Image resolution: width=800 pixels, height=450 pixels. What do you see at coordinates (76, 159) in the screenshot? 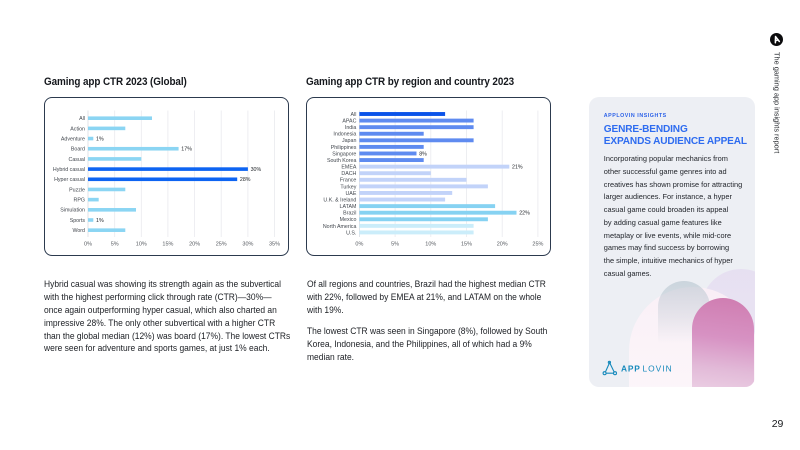
I see `svg-text: Casual` at bounding box center [76, 159].